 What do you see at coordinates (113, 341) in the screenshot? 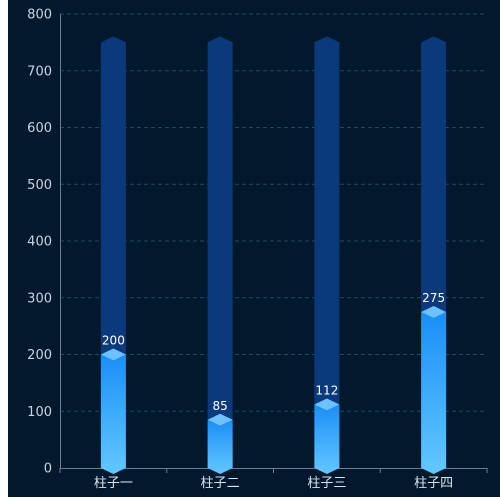
I see `value-label-1: 200` at bounding box center [113, 341].